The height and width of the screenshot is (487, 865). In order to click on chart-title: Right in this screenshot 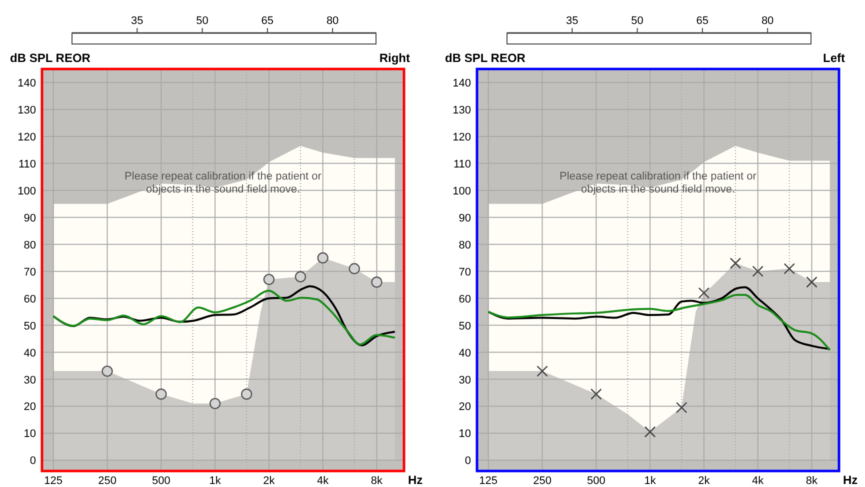, I will do `click(394, 58)`.